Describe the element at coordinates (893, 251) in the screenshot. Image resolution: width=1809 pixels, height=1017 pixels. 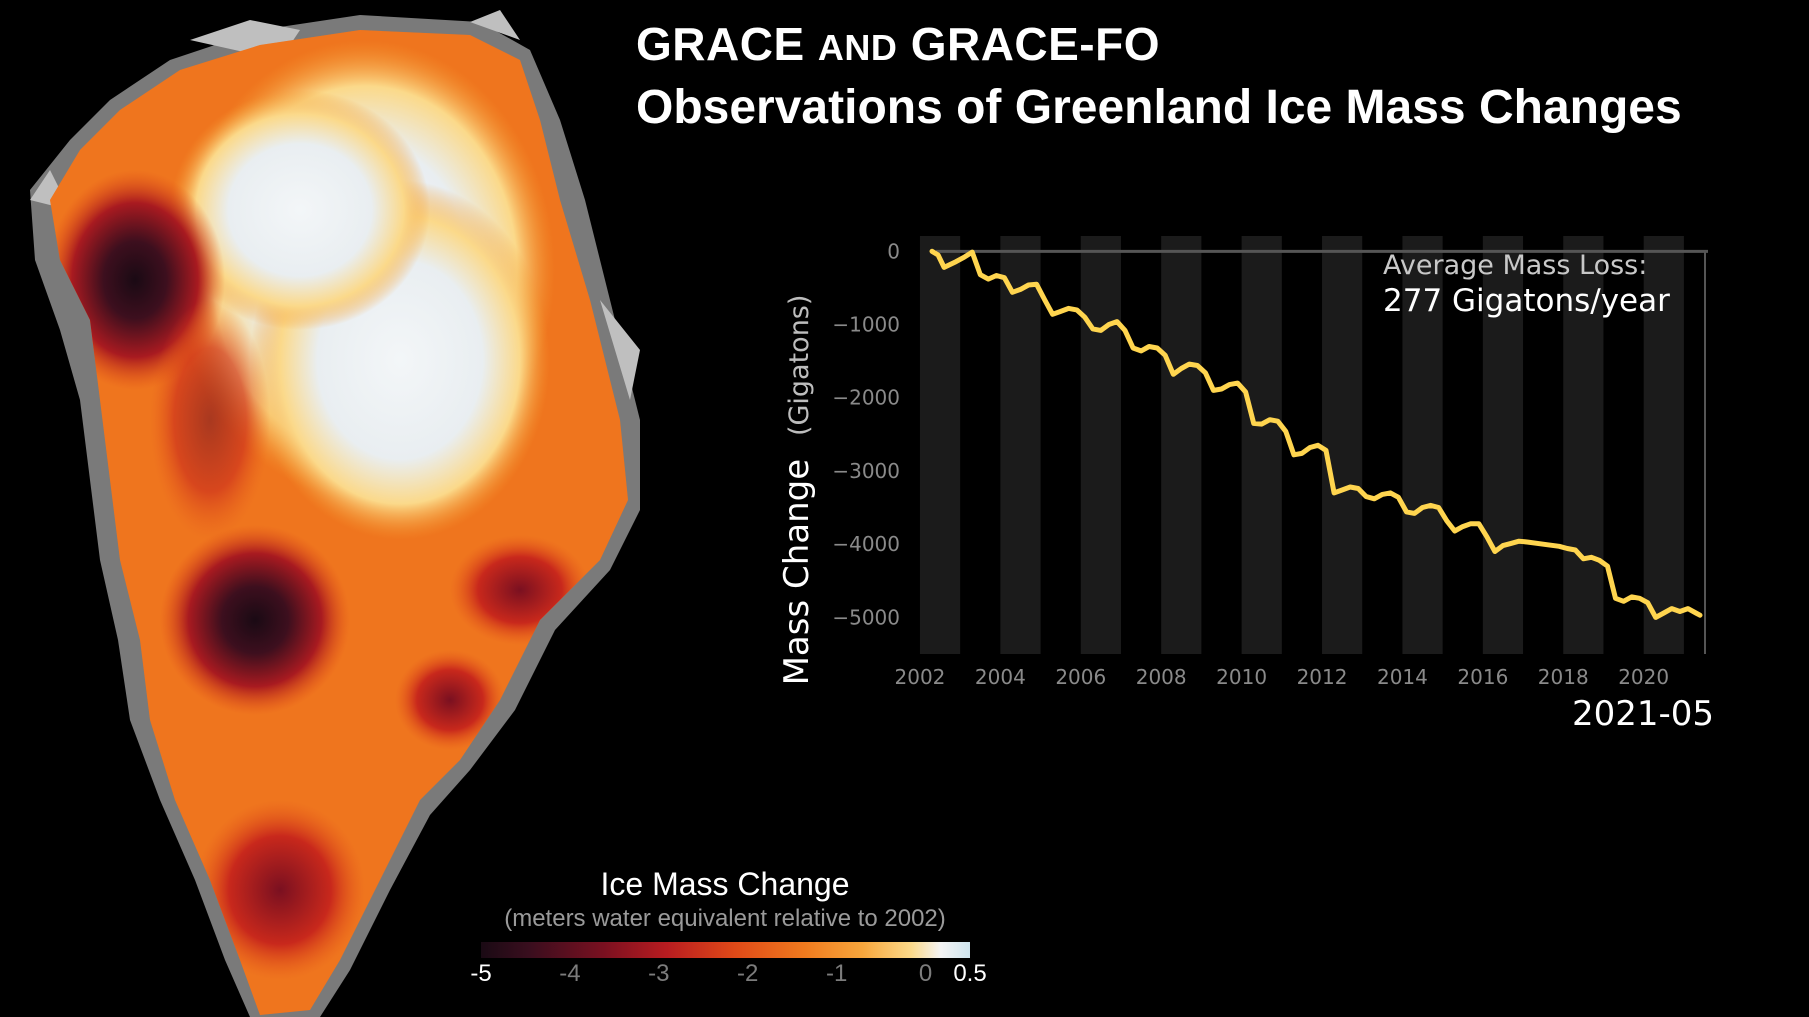
I see `y-tick-label: 0` at that location.